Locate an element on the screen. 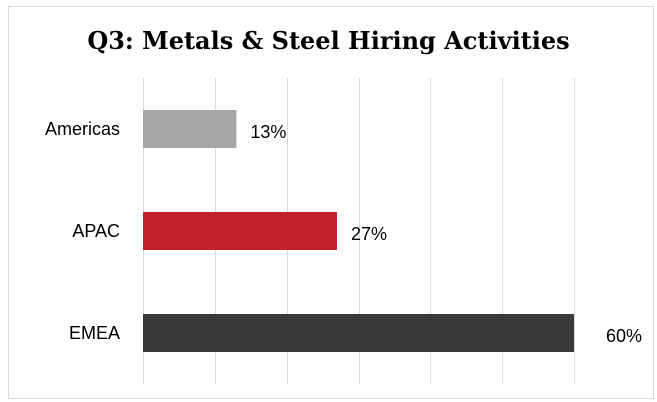  data-label-apac: 27% is located at coordinates (369, 234).